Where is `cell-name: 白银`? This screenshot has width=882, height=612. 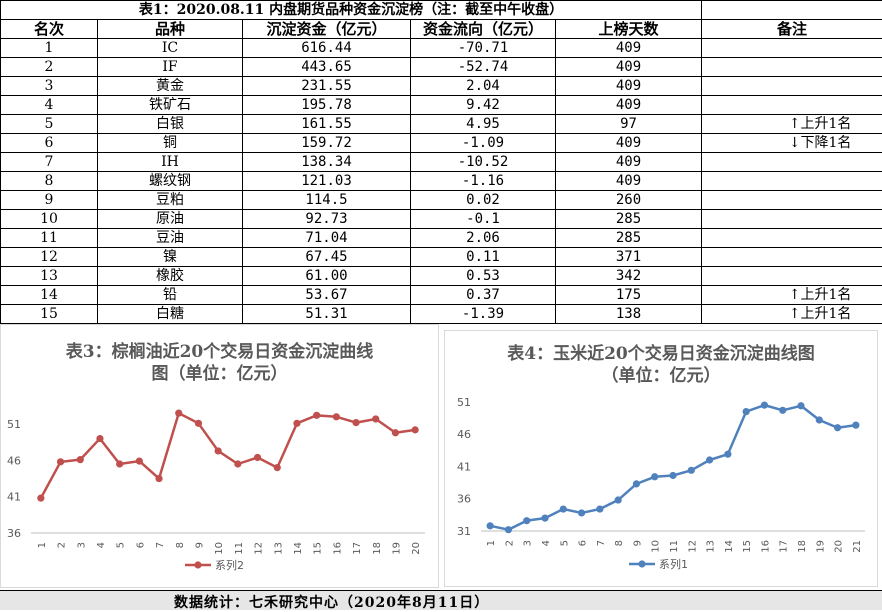
cell-name: 白银 is located at coordinates (170, 124).